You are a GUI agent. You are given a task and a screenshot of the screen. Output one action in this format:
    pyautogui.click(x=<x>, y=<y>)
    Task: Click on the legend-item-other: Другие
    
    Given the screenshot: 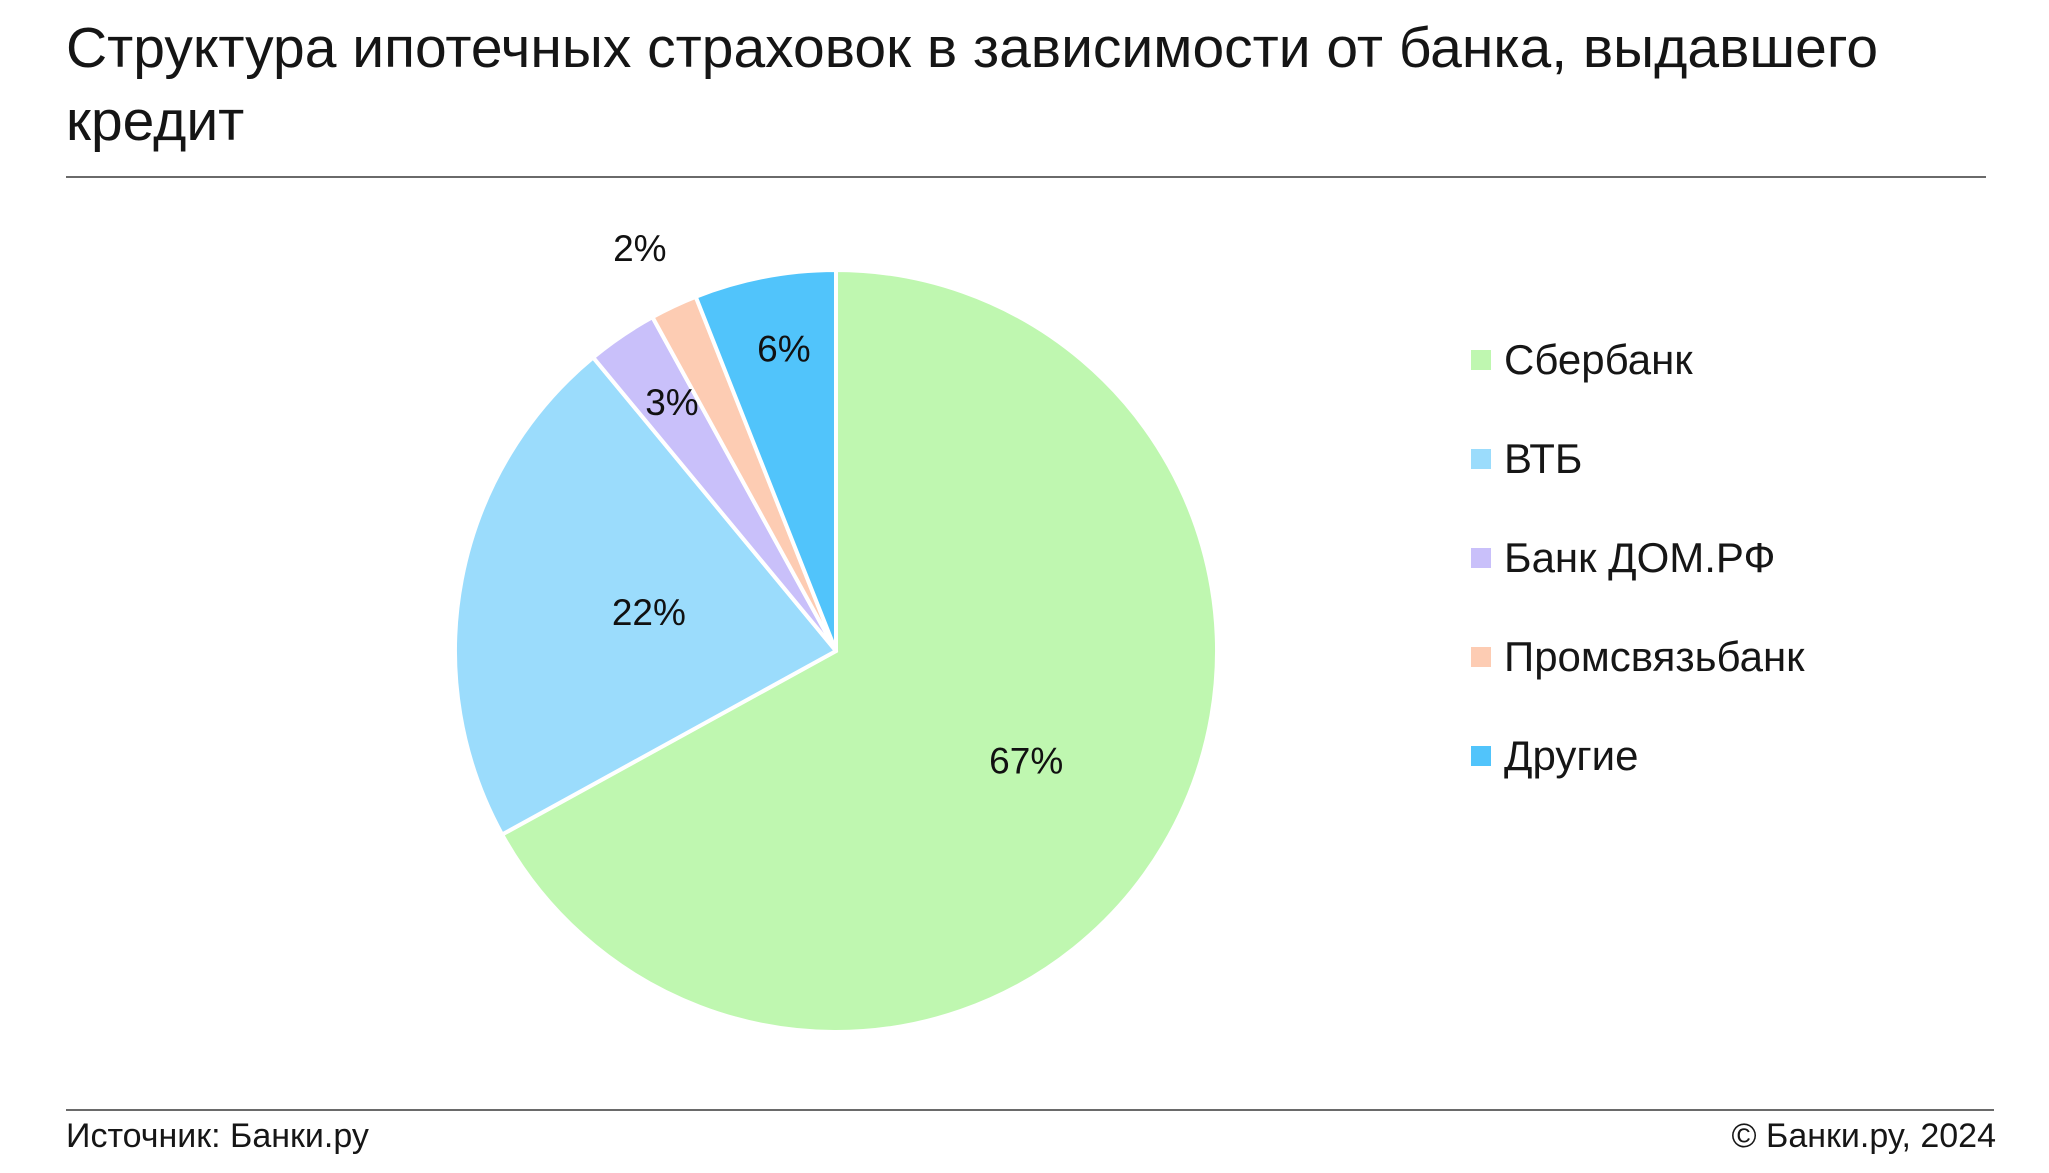 What is the action you would take?
    pyautogui.click(x=1638, y=755)
    